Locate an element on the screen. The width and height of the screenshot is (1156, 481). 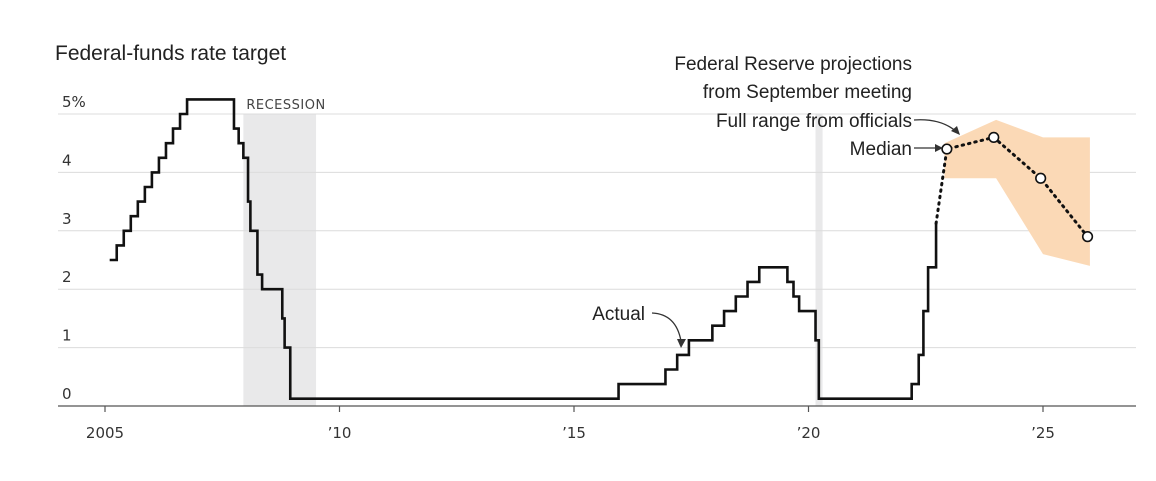
actual-label: Actual is located at coordinates (618, 314).